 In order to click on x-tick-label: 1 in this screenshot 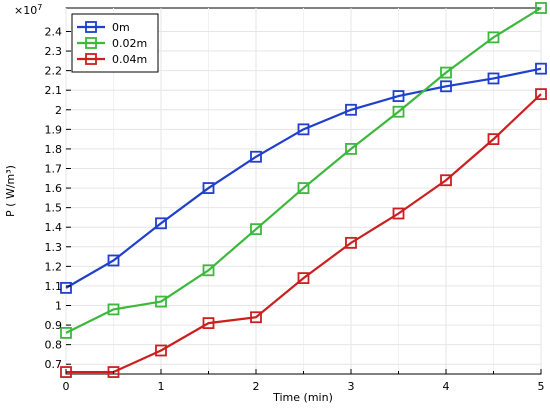, I will do `click(161, 386)`.